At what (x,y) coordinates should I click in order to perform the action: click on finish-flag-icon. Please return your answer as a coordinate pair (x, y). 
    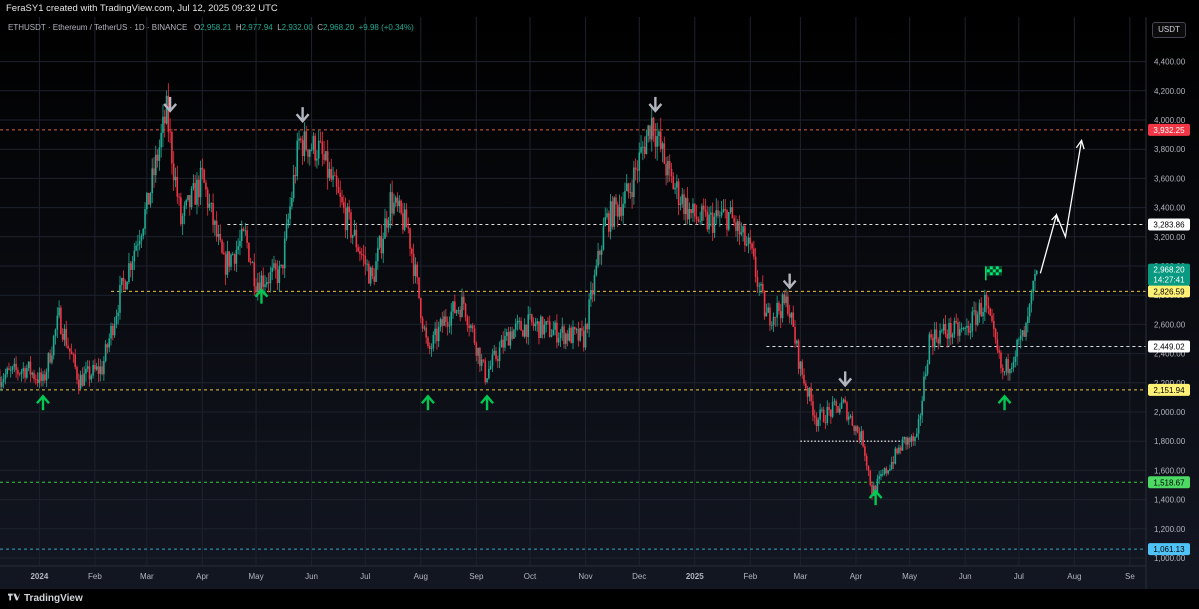
    Looking at the image, I should click on (993, 273).